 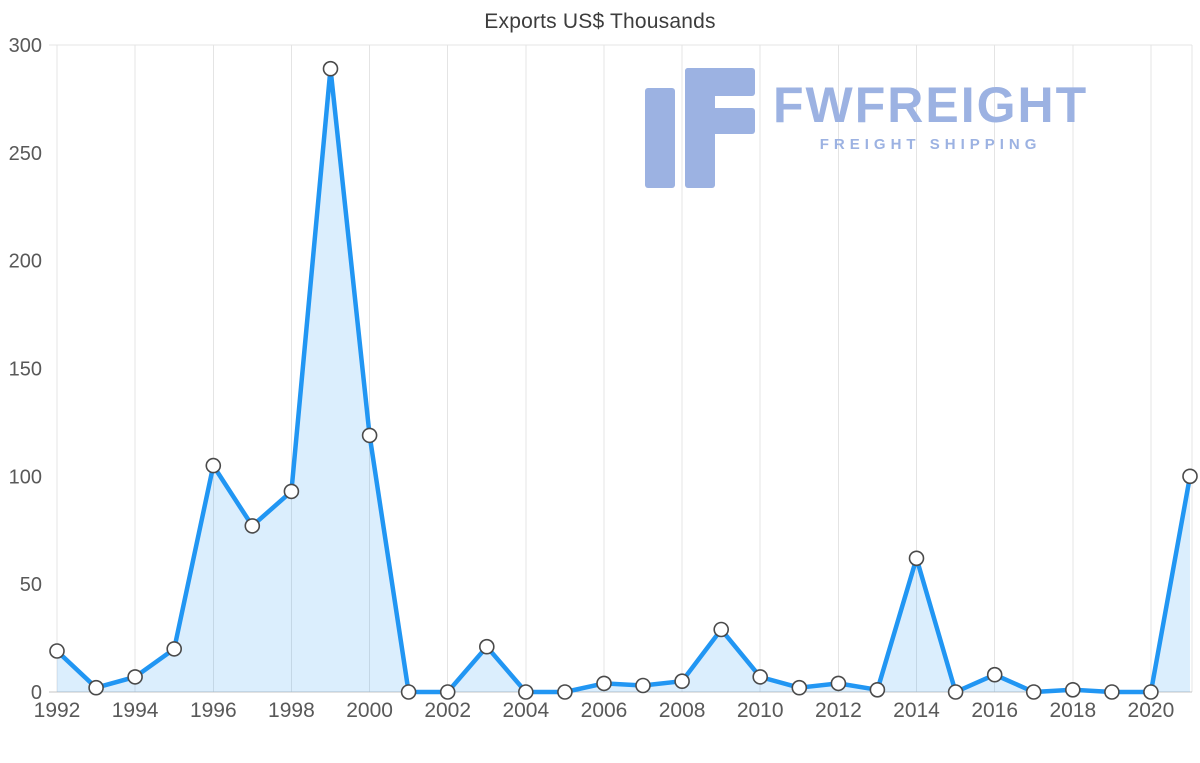 I want to click on y-tick-label: 150, so click(x=25, y=370).